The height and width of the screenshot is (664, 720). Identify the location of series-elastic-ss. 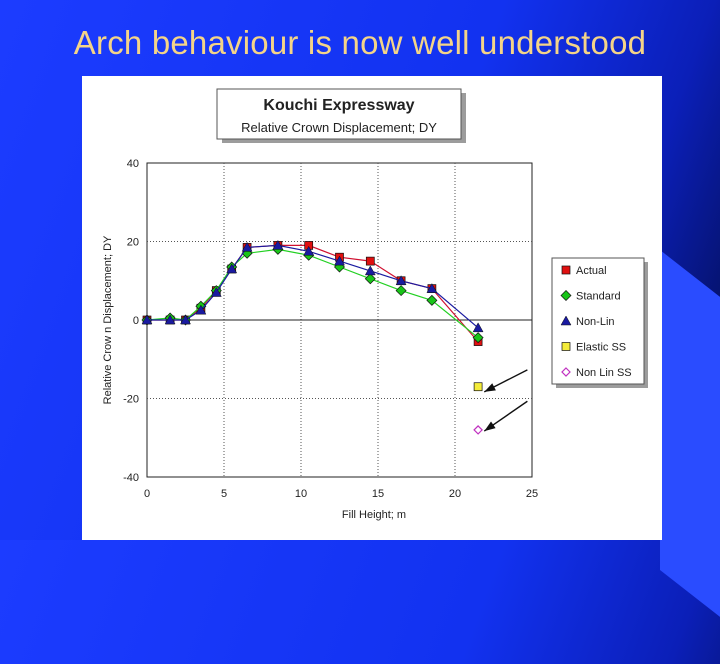
(478, 387).